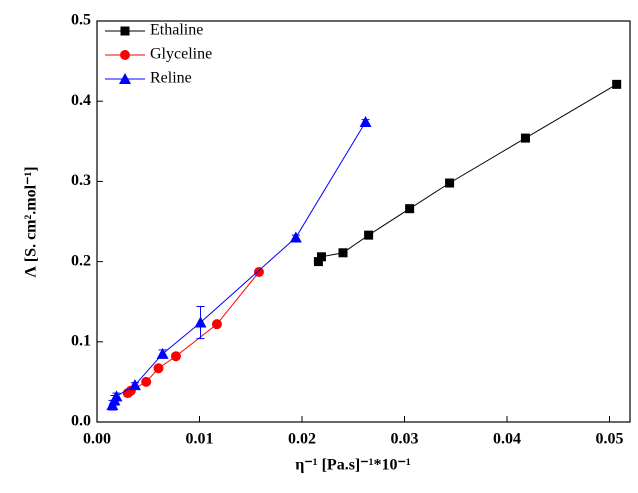  What do you see at coordinates (97, 439) in the screenshot?
I see `x-tick-label: 0.00` at bounding box center [97, 439].